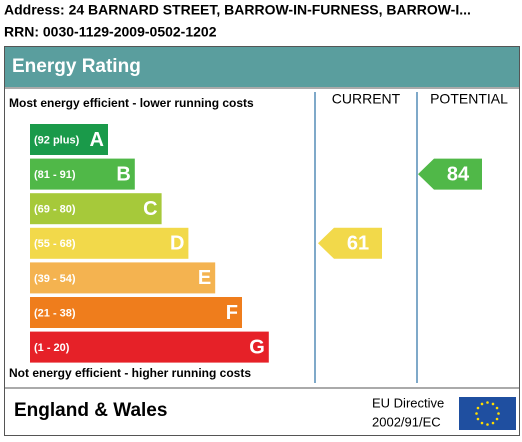 The width and height of the screenshot is (522, 442). What do you see at coordinates (97, 140) in the screenshot?
I see `band-letter: A` at bounding box center [97, 140].